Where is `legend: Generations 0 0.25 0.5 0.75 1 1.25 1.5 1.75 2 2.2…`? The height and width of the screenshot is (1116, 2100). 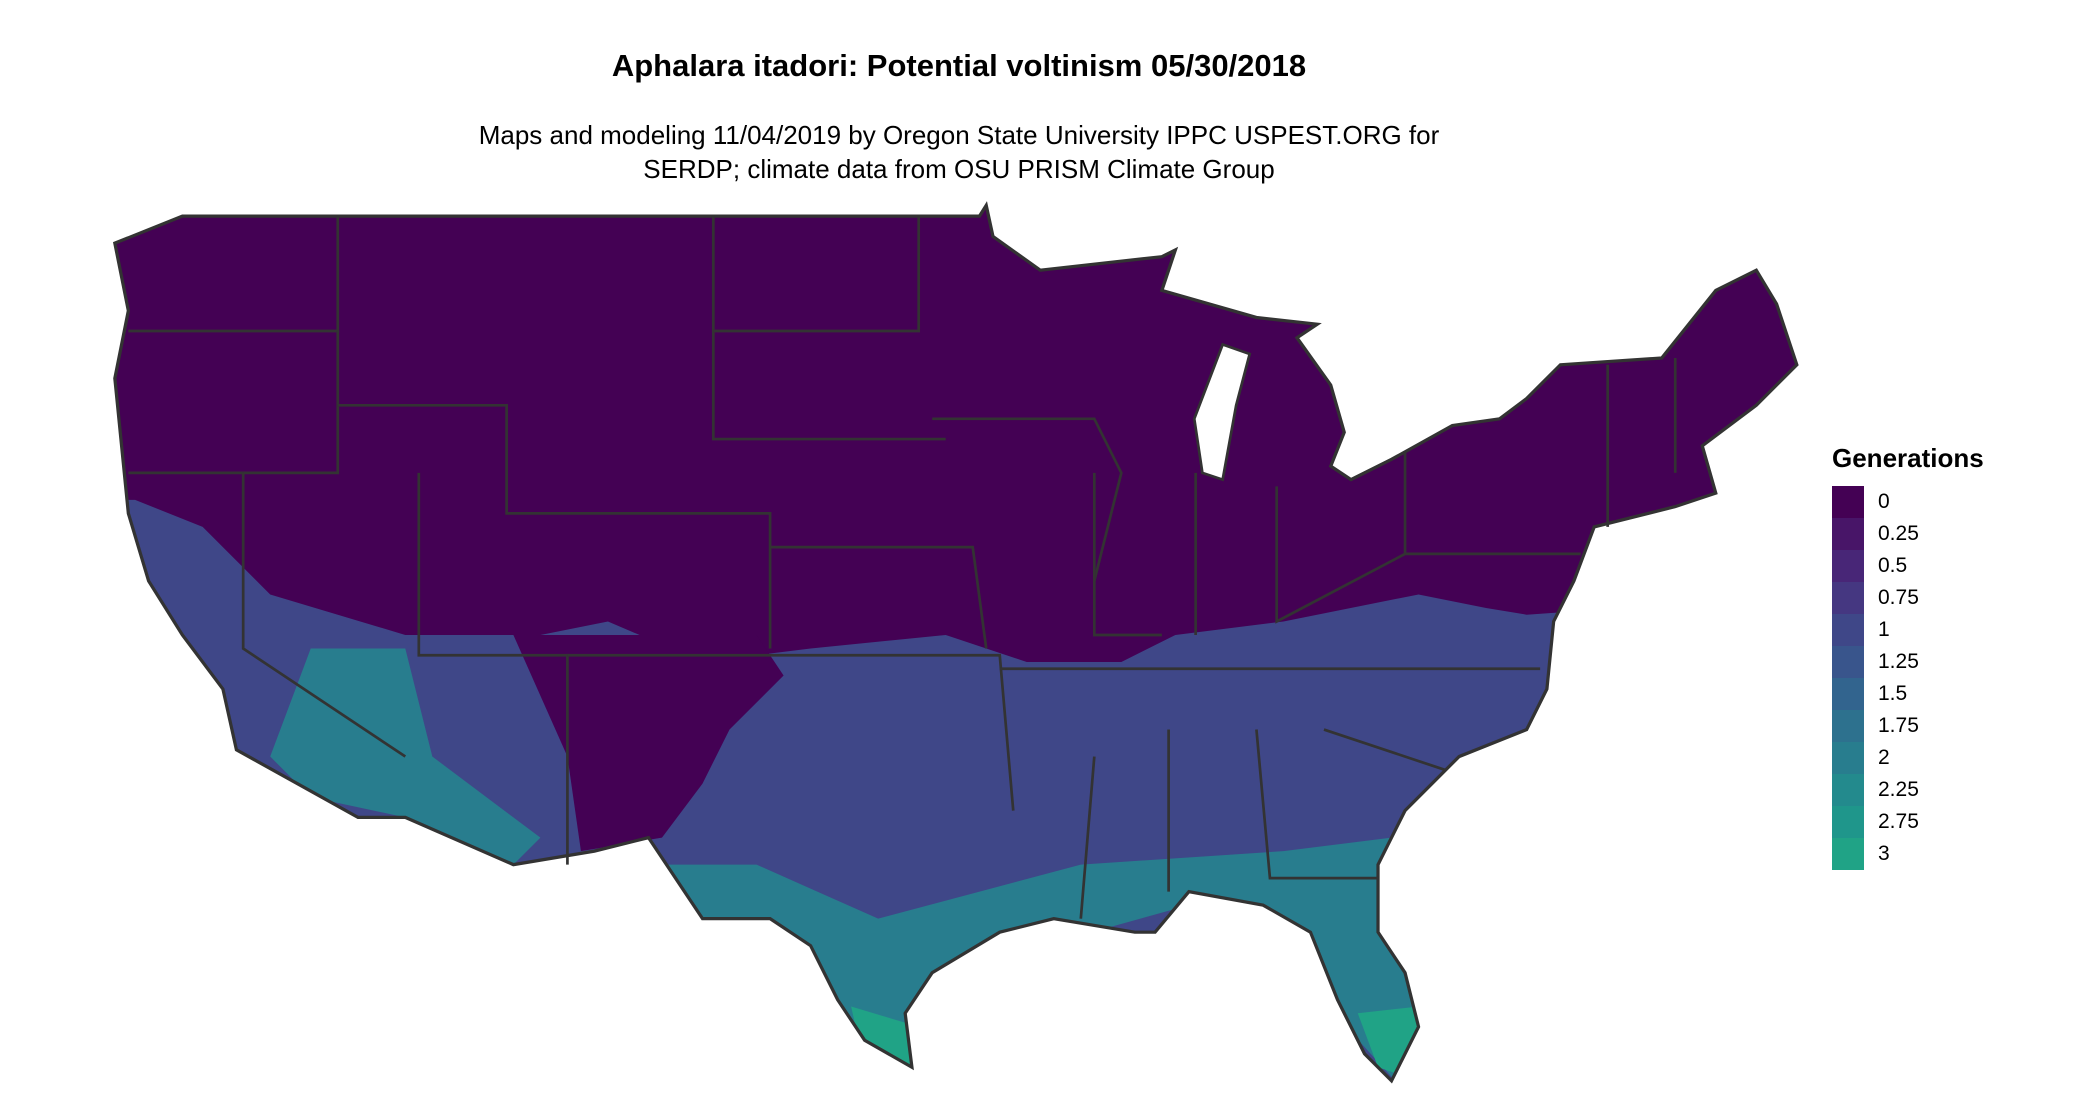
legend: Generations 0 0.25 0.5 0.75 1 1.25 1.5 1.75 2 2.2… is located at coordinates (1908, 656).